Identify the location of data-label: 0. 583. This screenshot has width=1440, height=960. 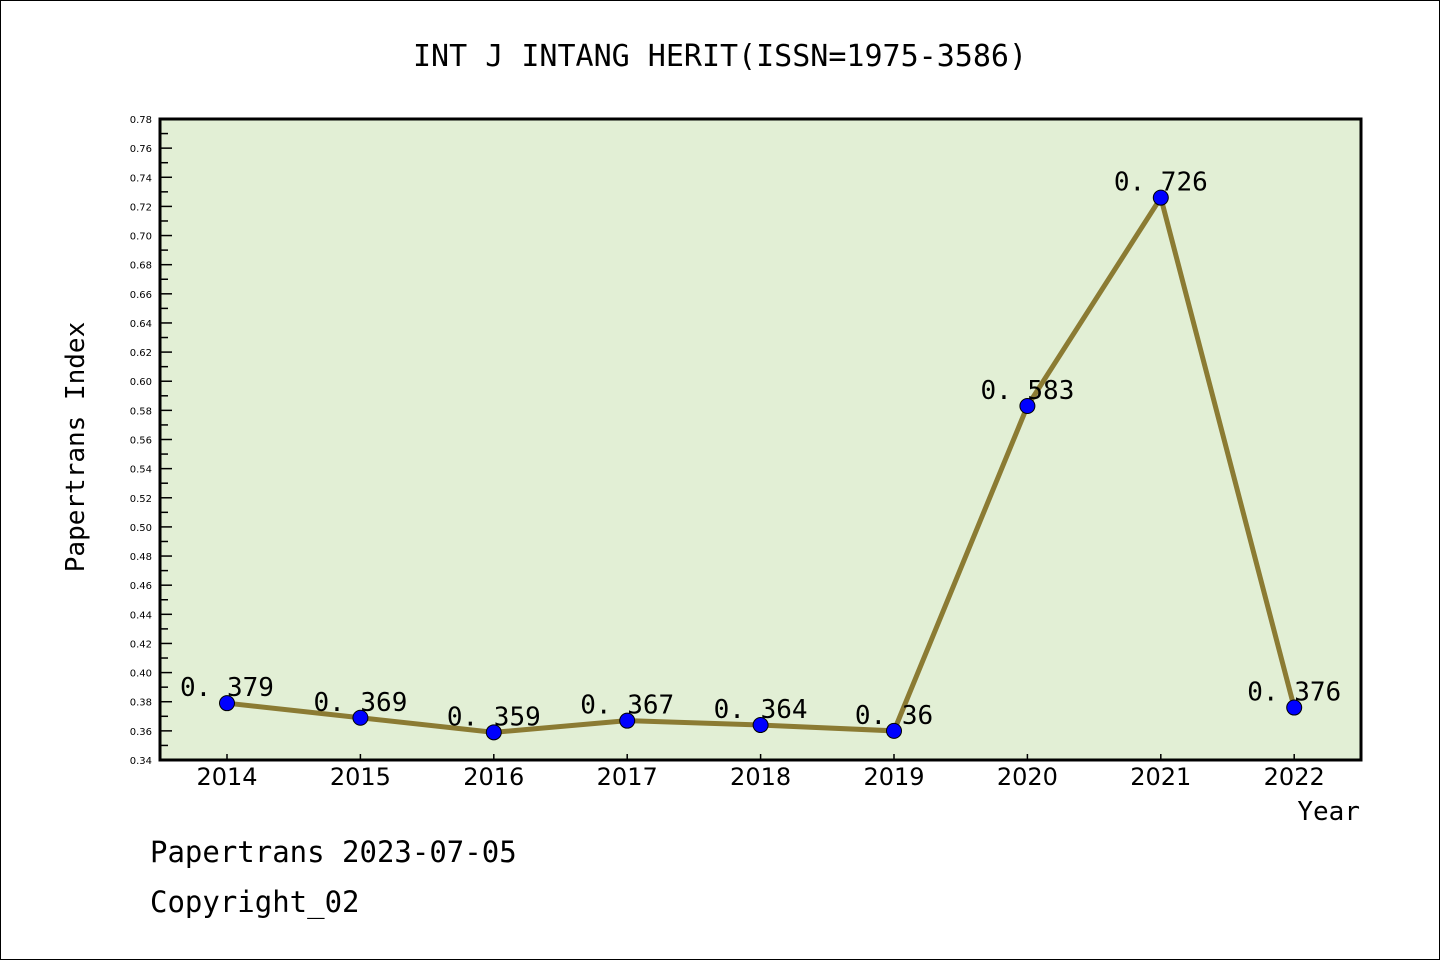
(1027, 391).